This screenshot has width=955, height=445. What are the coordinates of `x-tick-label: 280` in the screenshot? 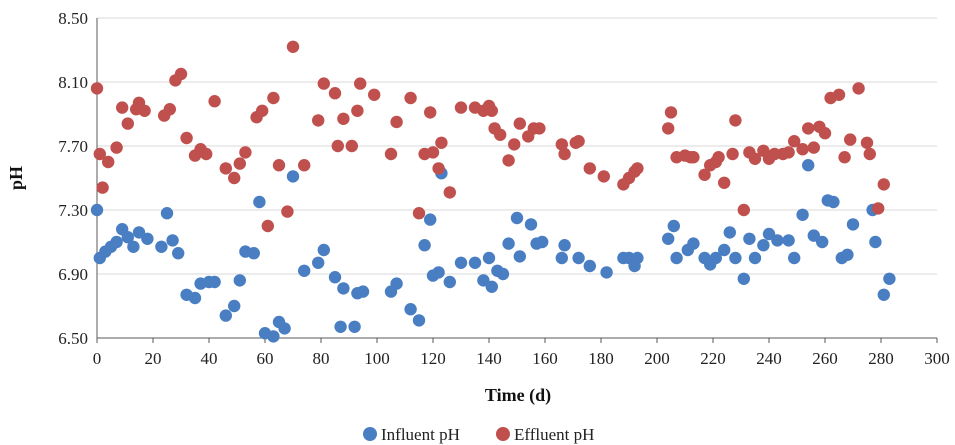 It's located at (881, 358).